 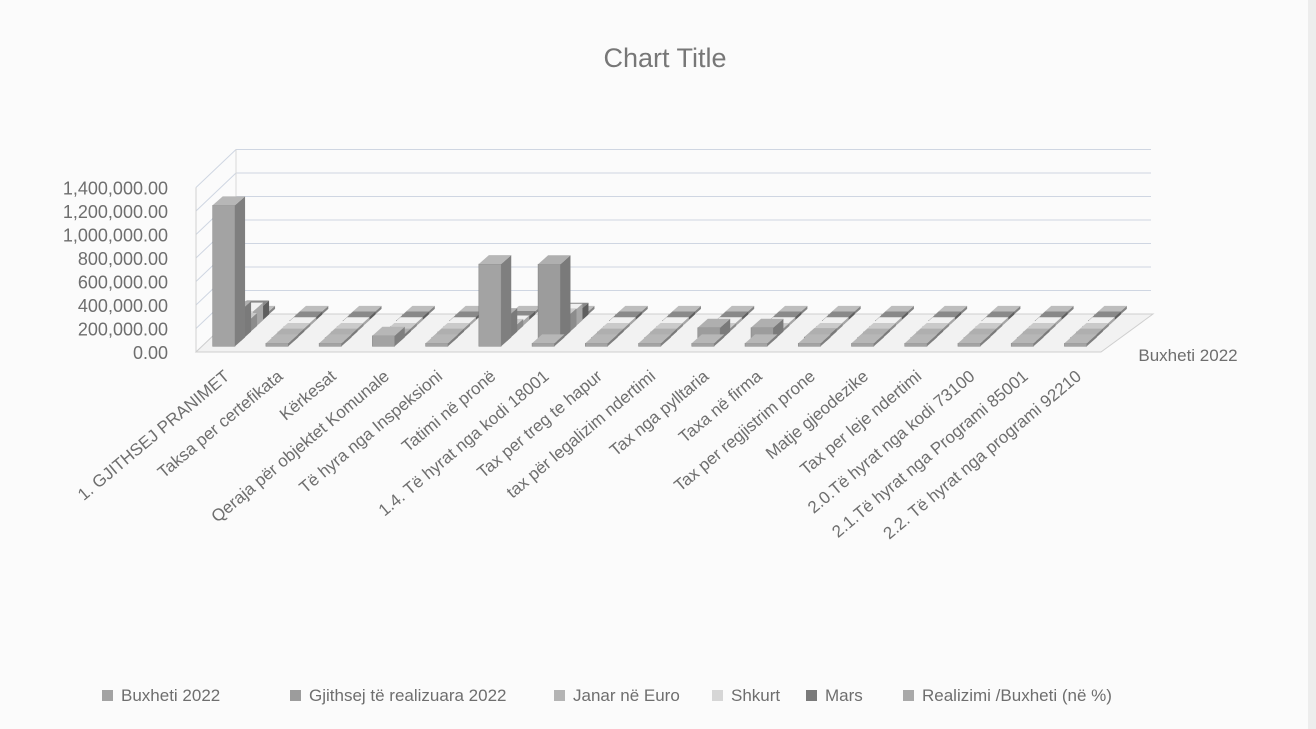 What do you see at coordinates (150, 353) in the screenshot?
I see `y-tick-label: 0.00` at bounding box center [150, 353].